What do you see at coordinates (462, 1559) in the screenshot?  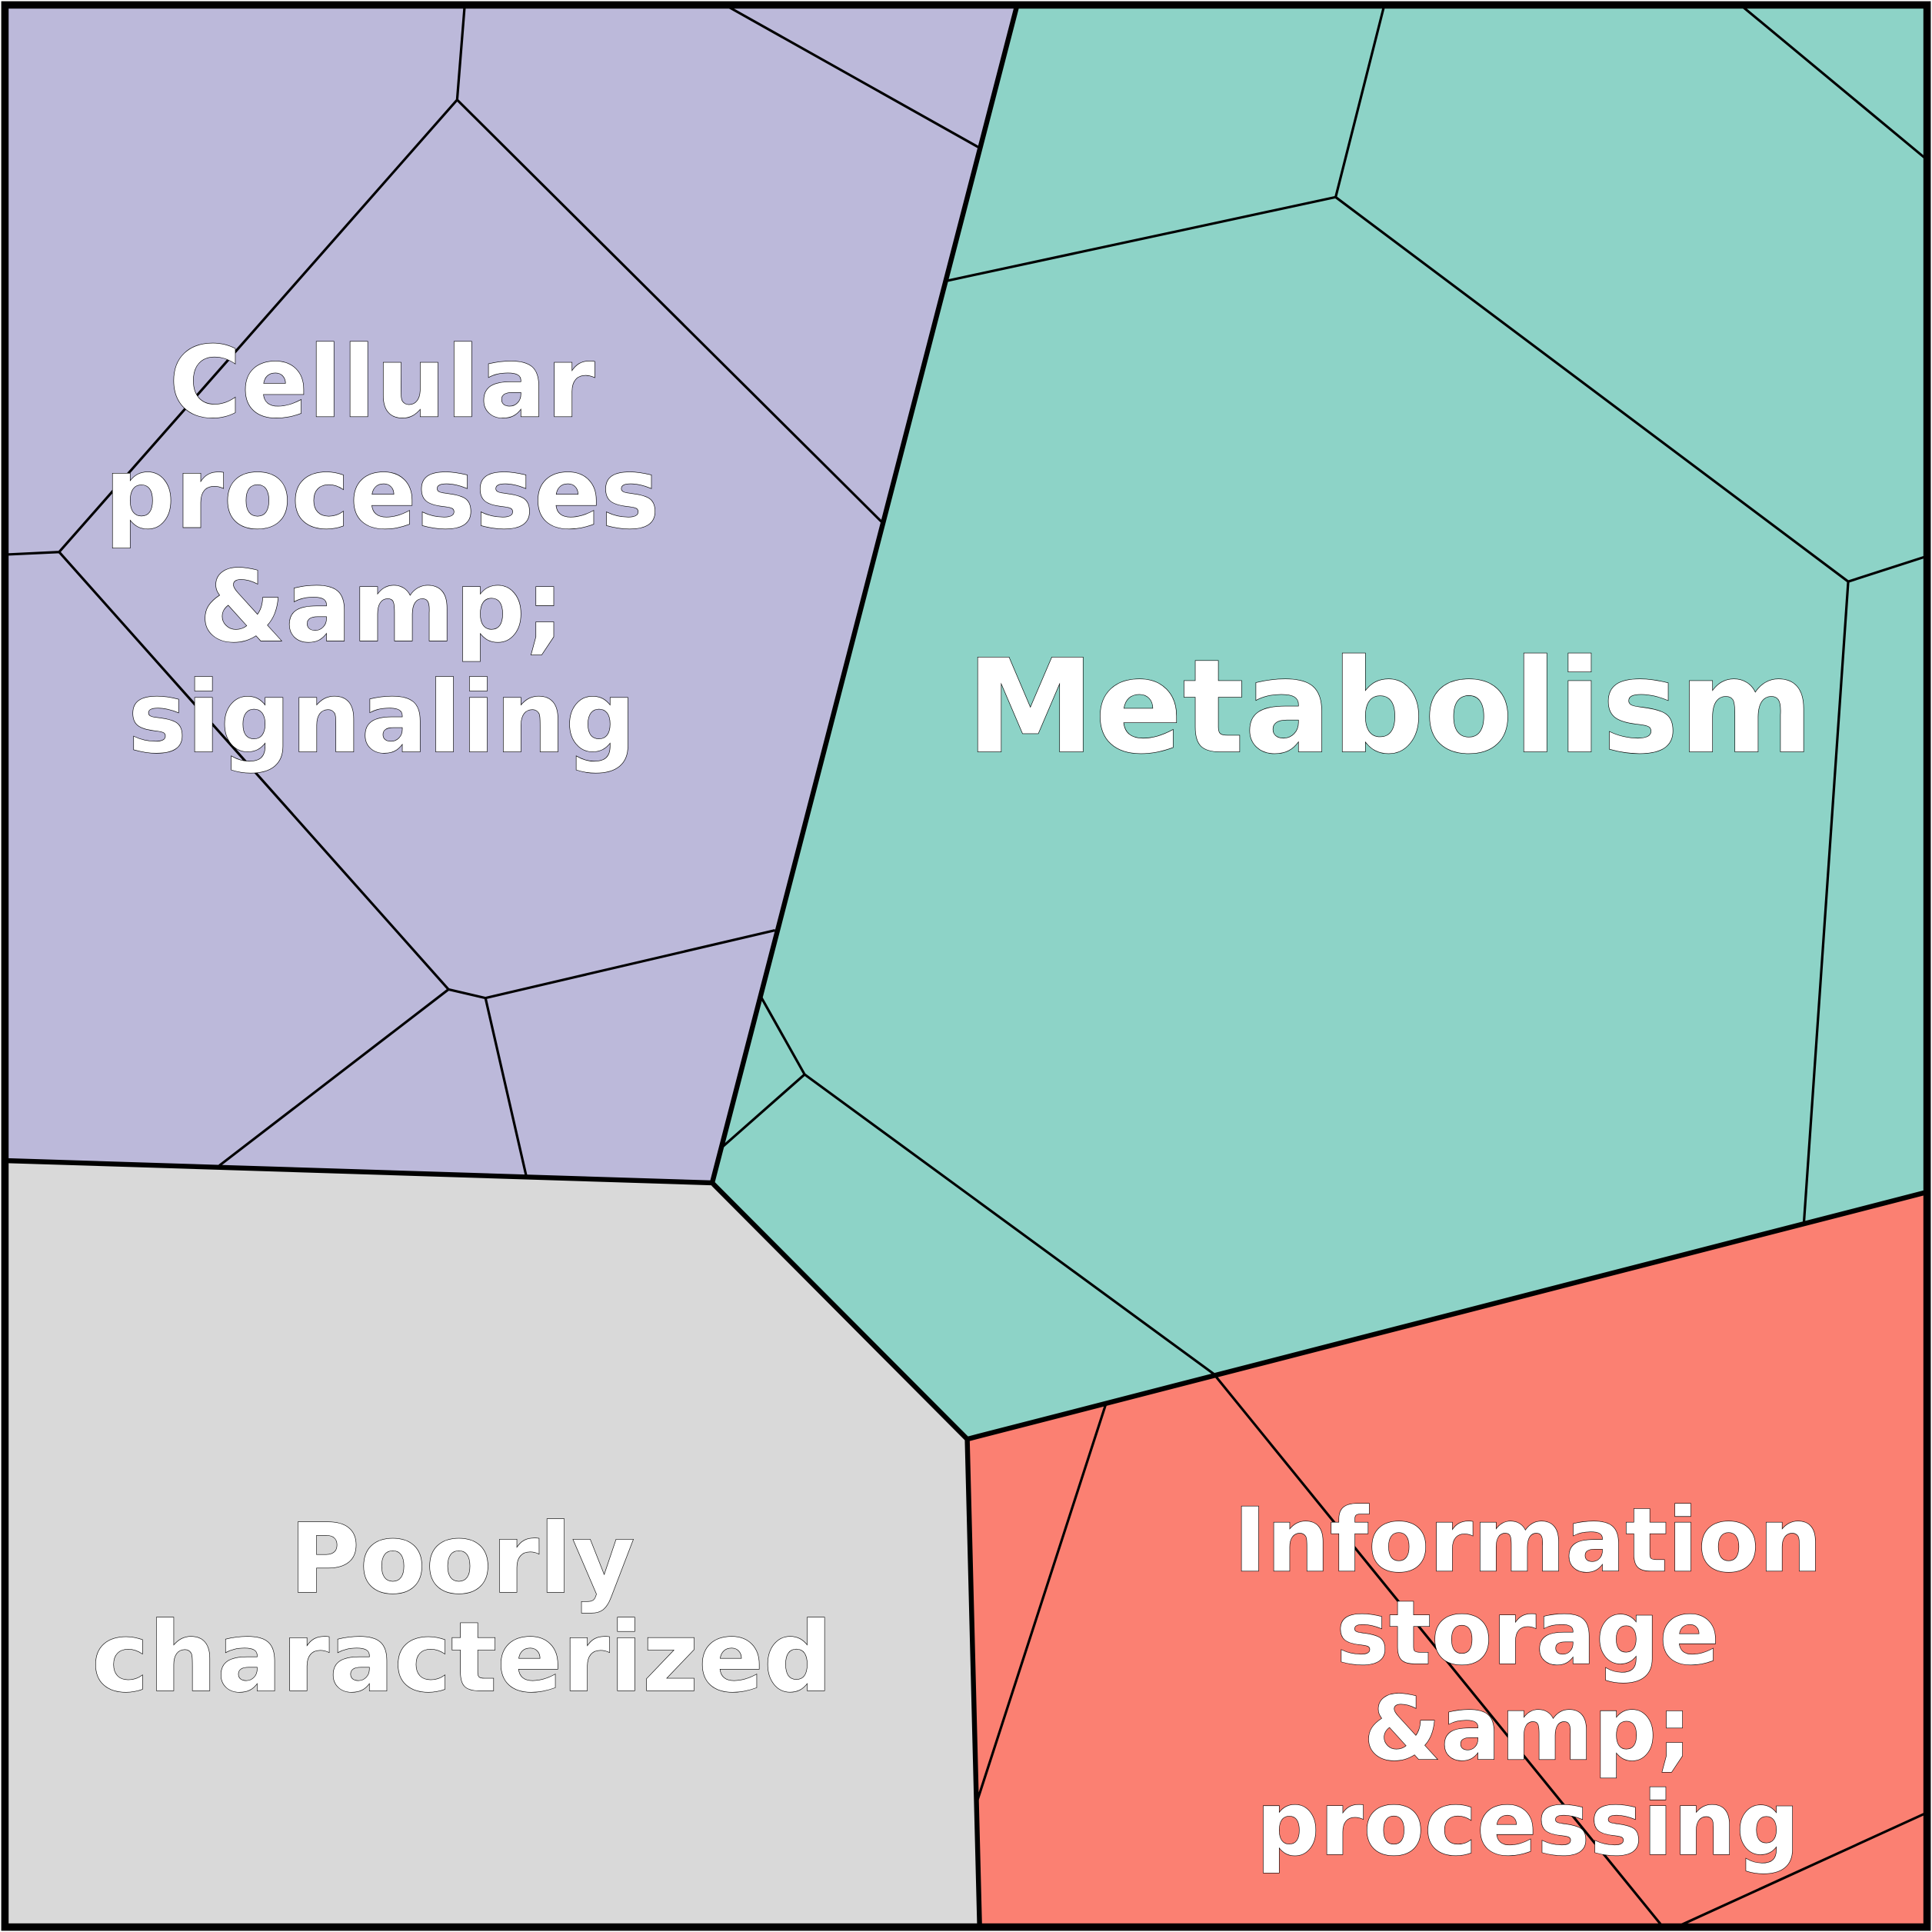 I see `region-label: Poorly` at bounding box center [462, 1559].